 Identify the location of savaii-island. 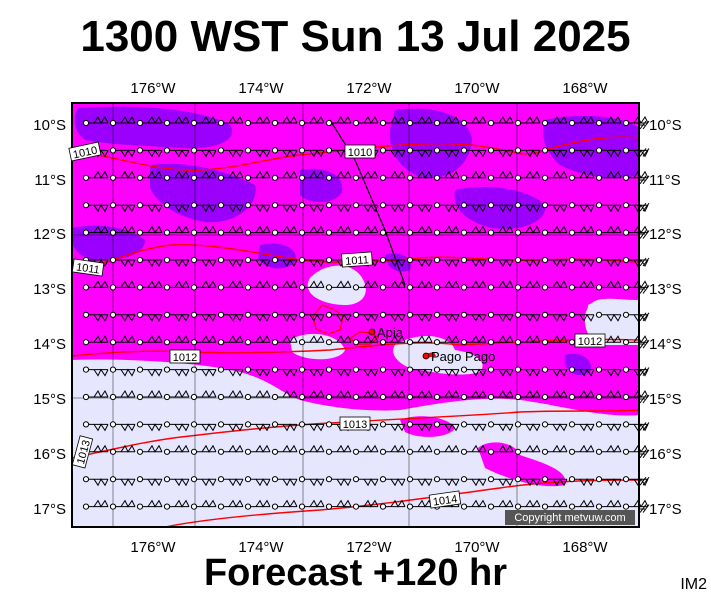
(328, 319).